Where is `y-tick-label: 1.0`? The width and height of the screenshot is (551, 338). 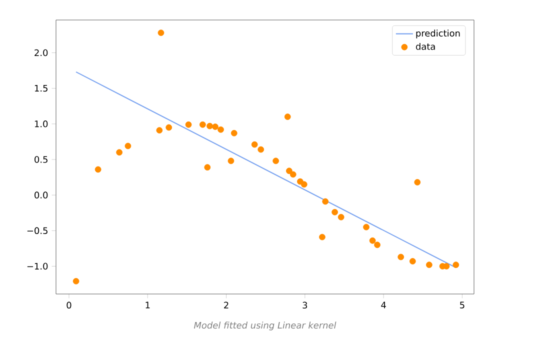 y-tick-label: 1.0 is located at coordinates (41, 124).